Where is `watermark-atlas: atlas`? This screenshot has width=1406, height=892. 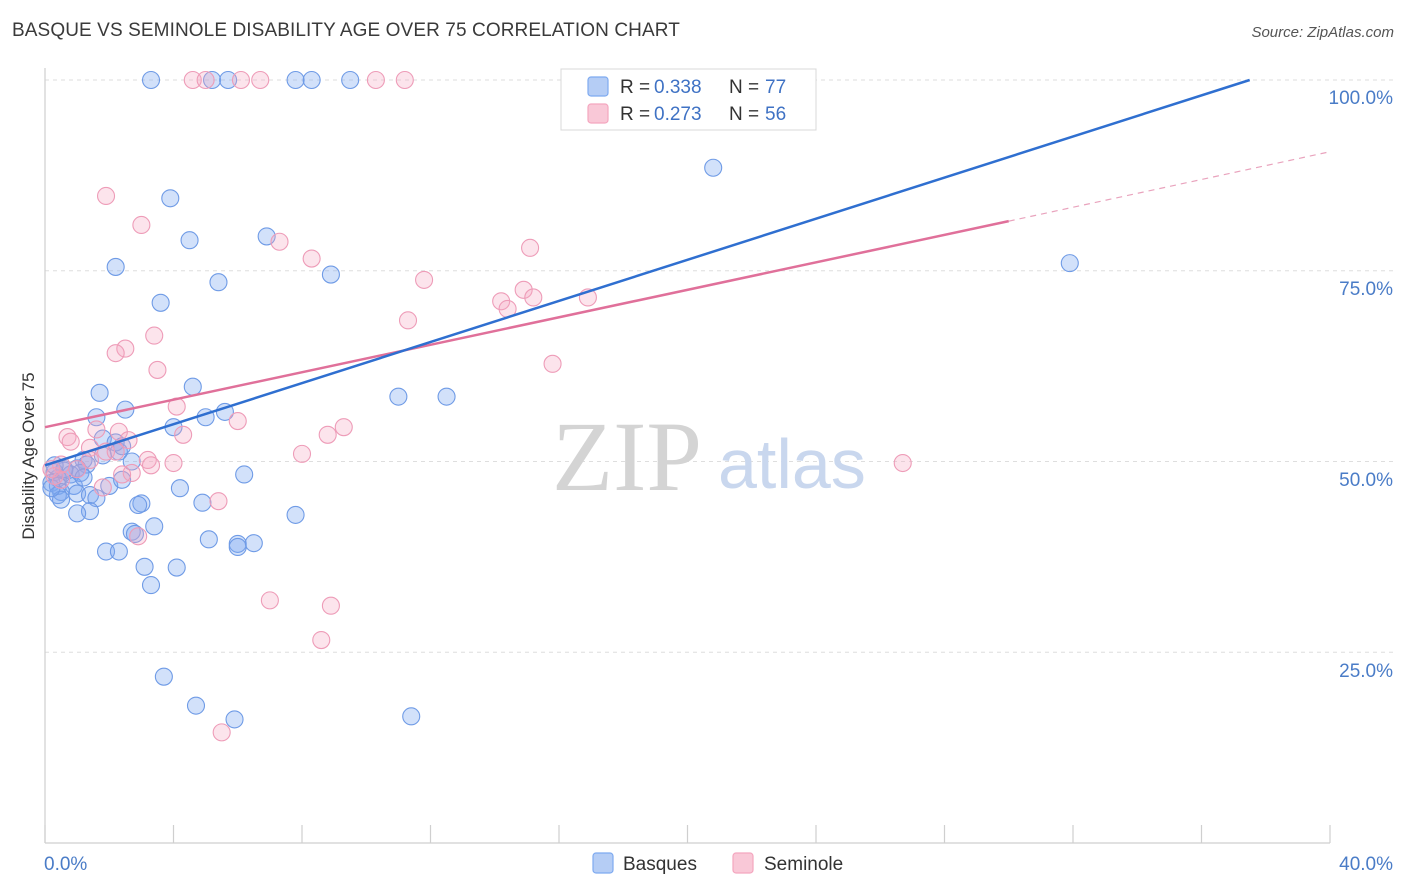 watermark-atlas: atlas is located at coordinates (792, 464).